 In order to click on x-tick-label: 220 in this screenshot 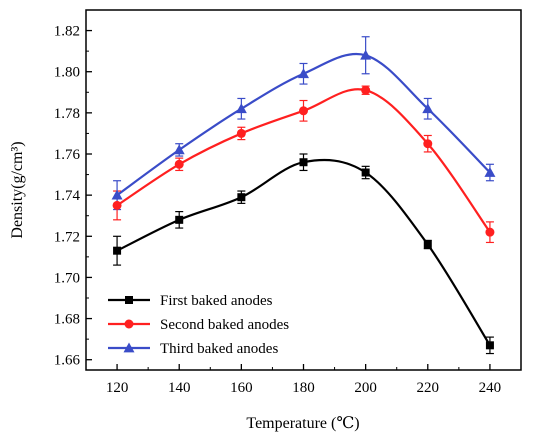, I will do `click(428, 388)`.